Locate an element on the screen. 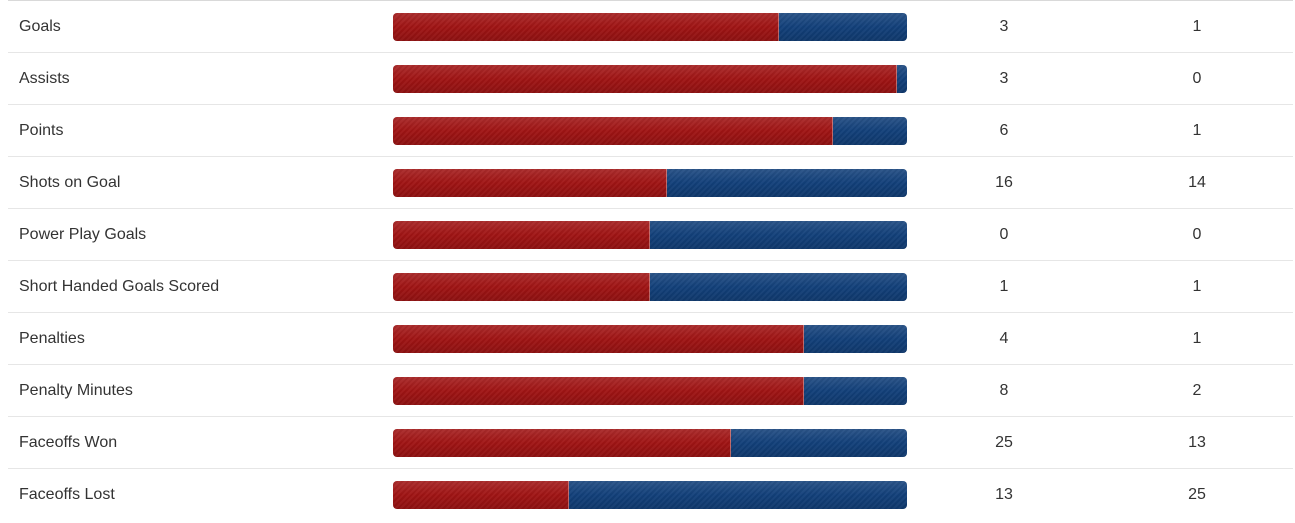  away-value: 25 is located at coordinates (1197, 494).